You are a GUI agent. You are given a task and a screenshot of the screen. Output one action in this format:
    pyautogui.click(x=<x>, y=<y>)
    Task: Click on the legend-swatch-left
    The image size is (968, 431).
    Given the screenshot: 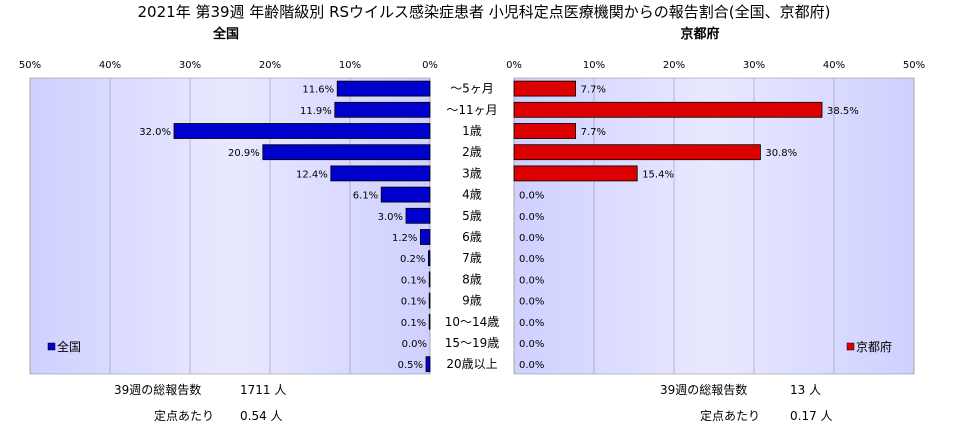 What is the action you would take?
    pyautogui.click(x=51, y=346)
    